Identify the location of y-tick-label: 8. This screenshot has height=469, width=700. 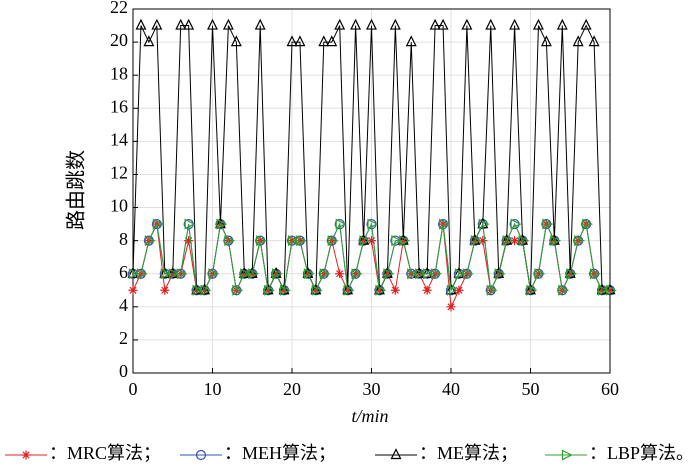
(123, 239).